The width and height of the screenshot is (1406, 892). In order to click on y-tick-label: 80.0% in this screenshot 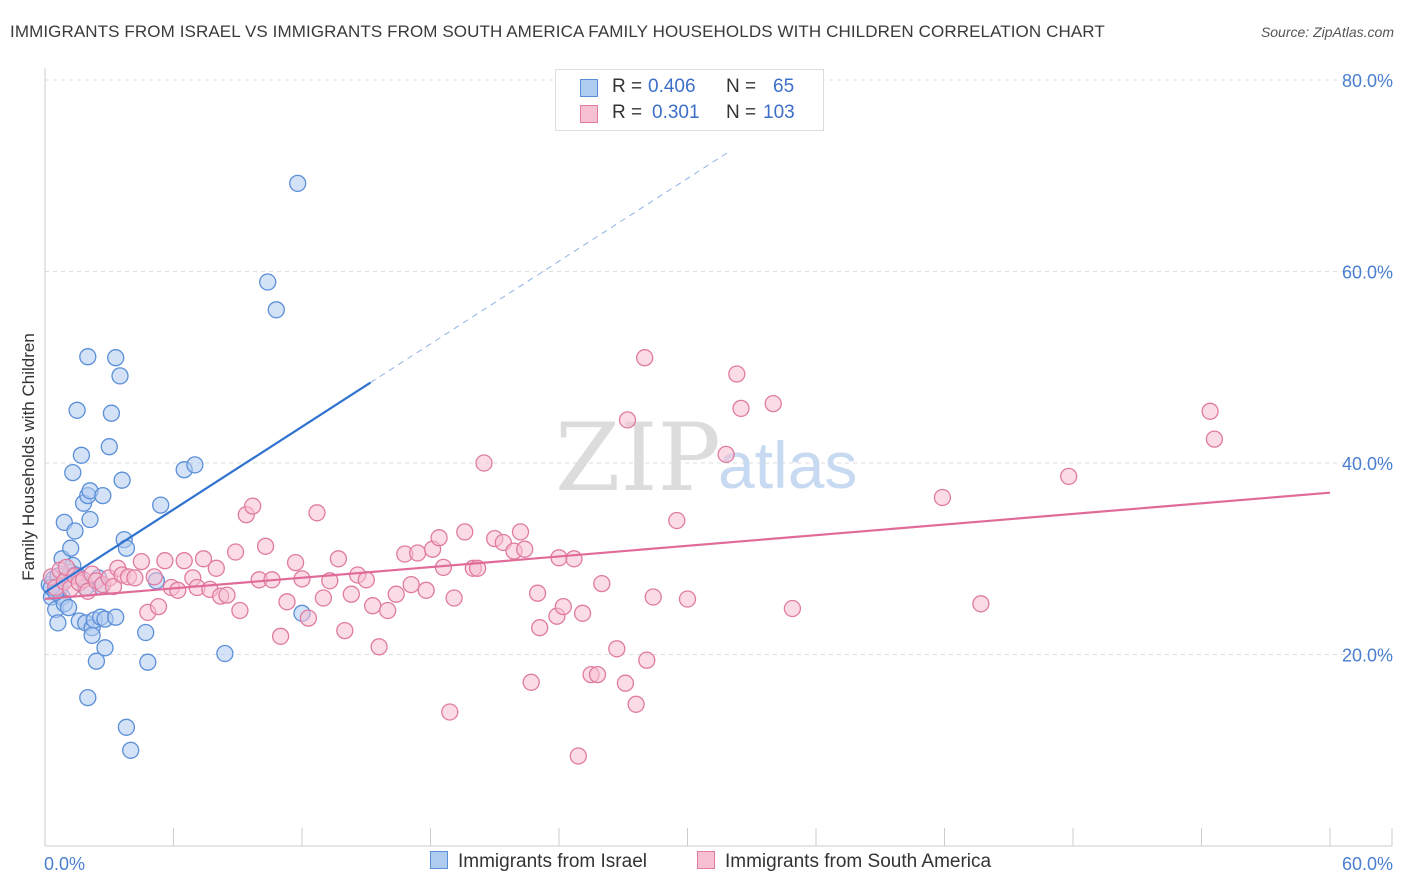, I will do `click(1367, 81)`.